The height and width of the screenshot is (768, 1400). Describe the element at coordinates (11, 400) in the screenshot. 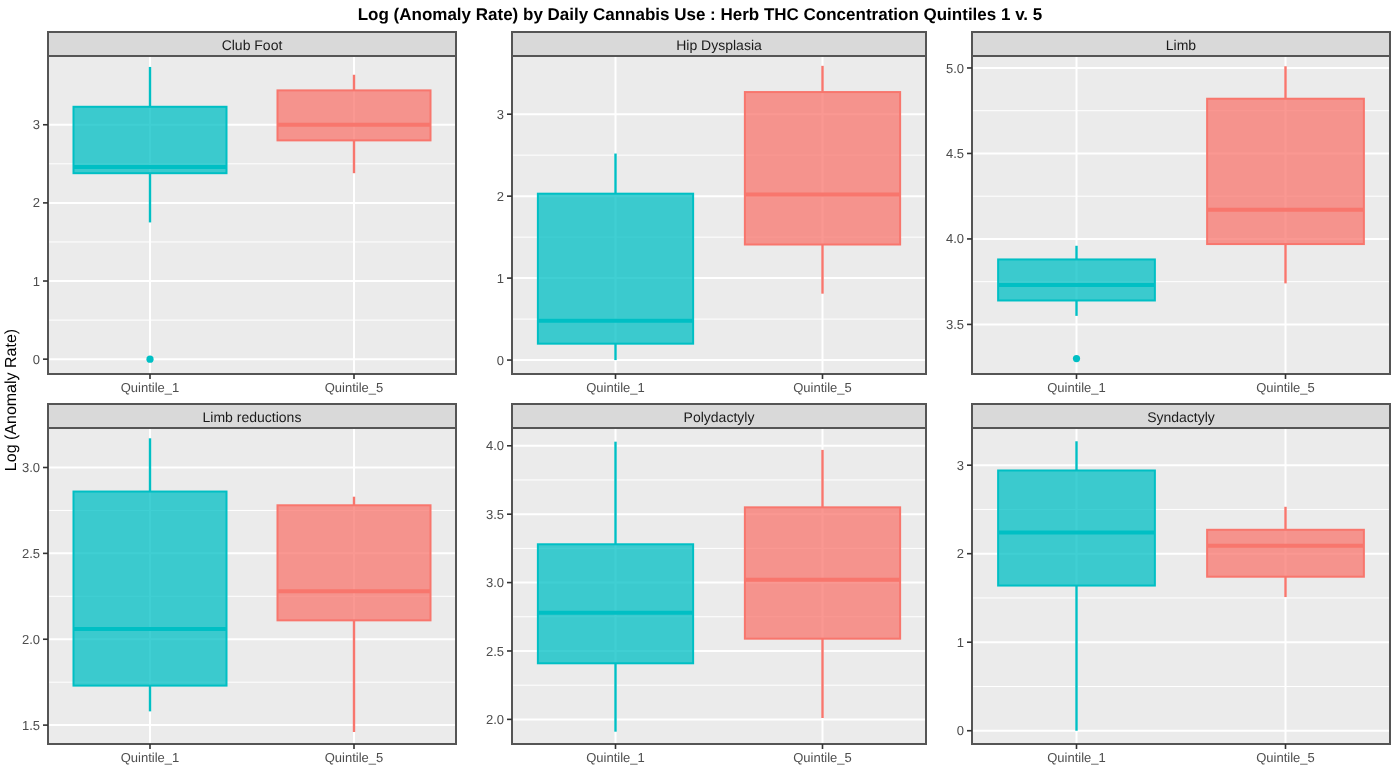

I see `y-axis-title: Log (Anomaly Rate)` at that location.